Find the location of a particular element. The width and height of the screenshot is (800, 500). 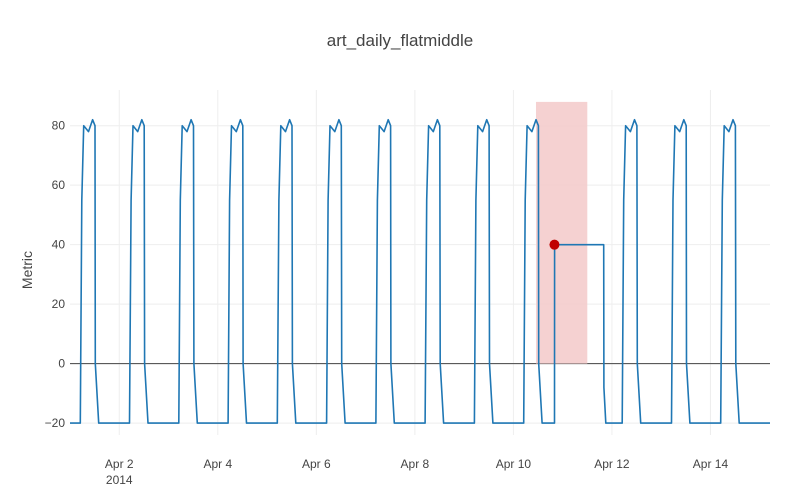

x-tick-label: Apr 8 is located at coordinates (415, 464).